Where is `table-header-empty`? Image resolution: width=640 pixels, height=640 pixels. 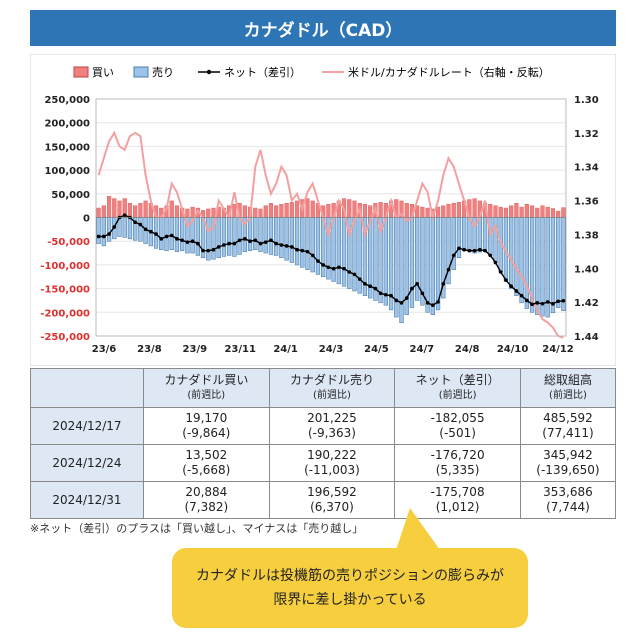 table-header-empty is located at coordinates (87, 388).